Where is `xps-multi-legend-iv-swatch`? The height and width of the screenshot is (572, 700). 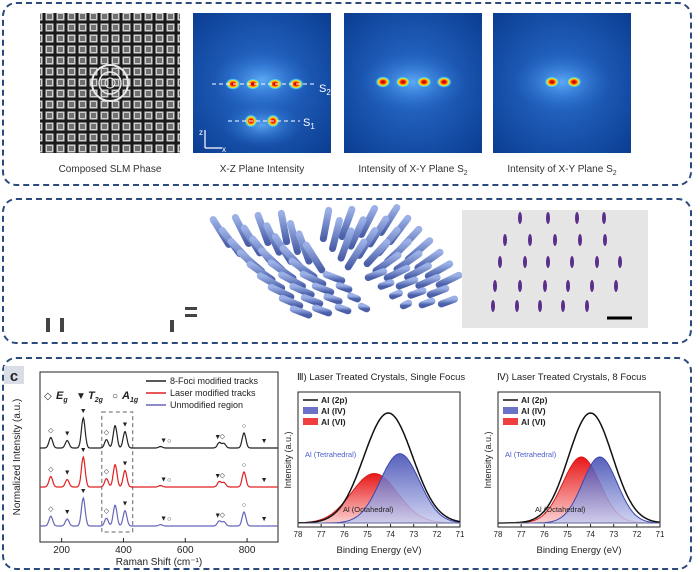
xps-multi-legend-iv-swatch is located at coordinates (510, 410).